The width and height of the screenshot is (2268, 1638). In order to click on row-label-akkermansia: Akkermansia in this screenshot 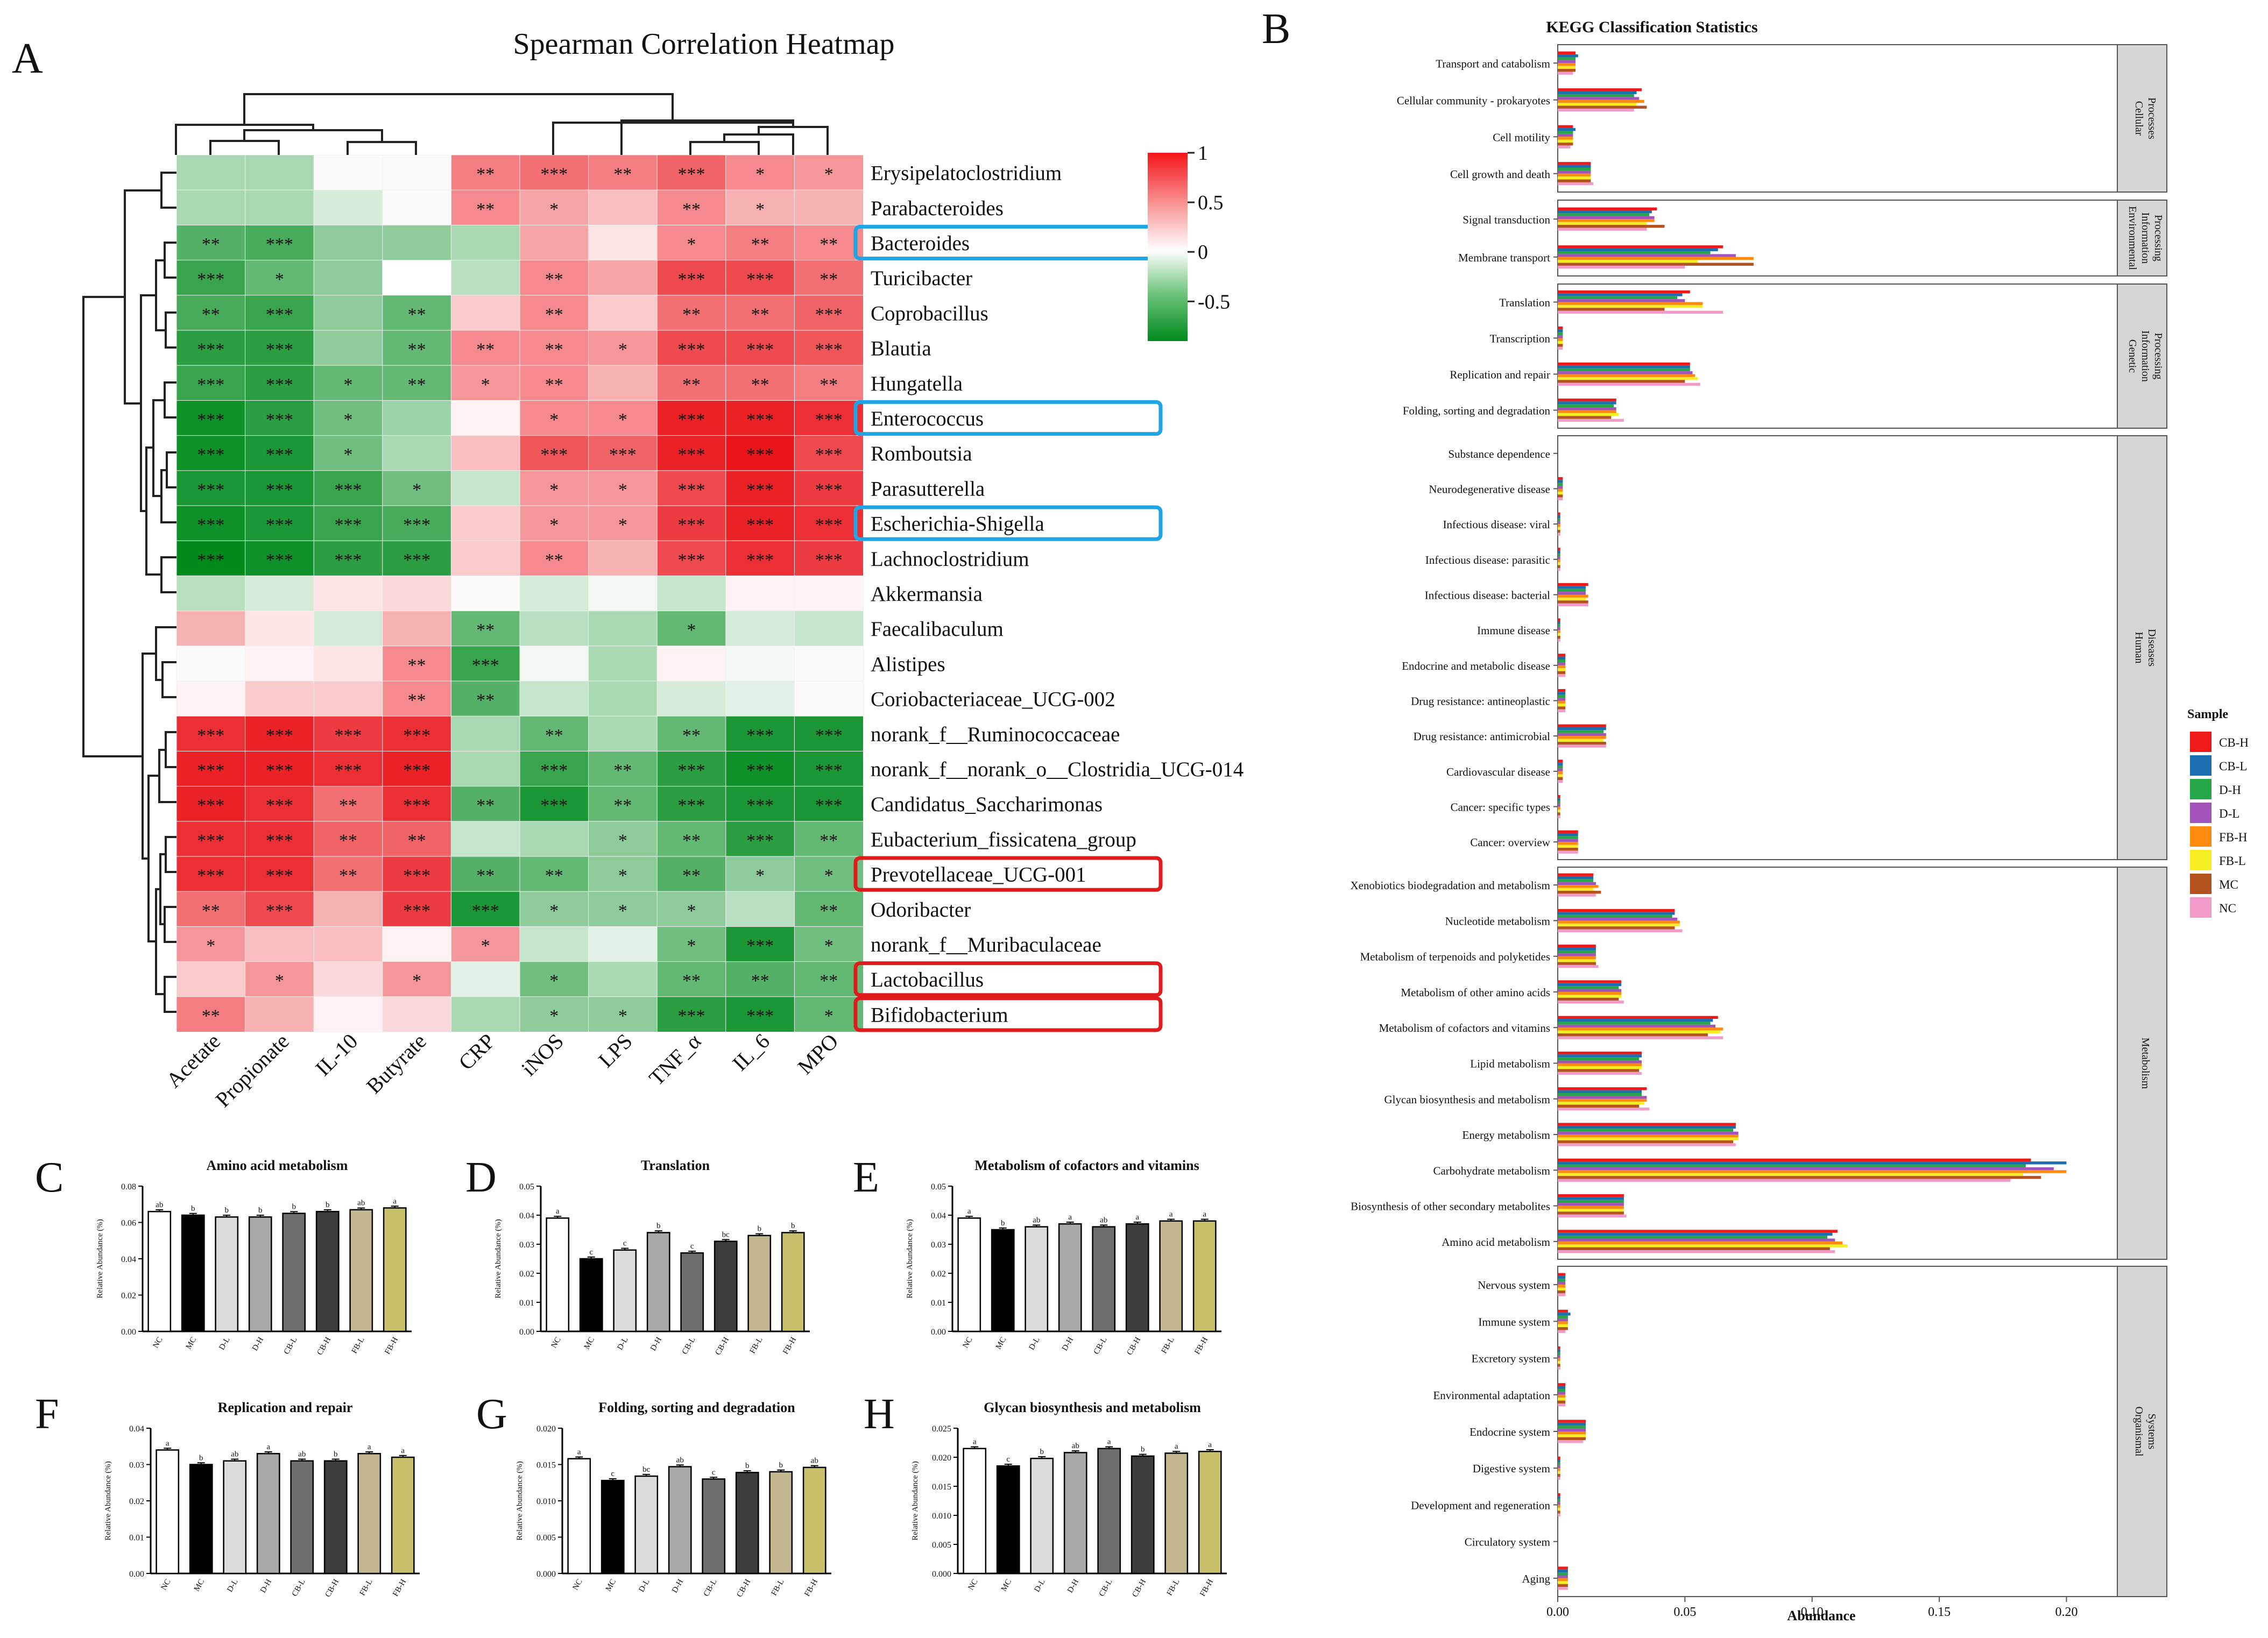, I will do `click(927, 594)`.